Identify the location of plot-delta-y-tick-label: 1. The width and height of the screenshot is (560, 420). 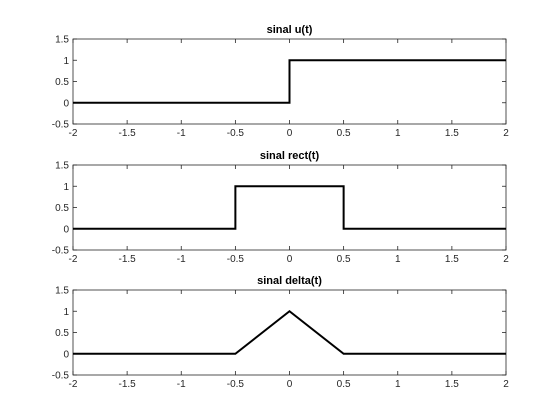
(66, 312).